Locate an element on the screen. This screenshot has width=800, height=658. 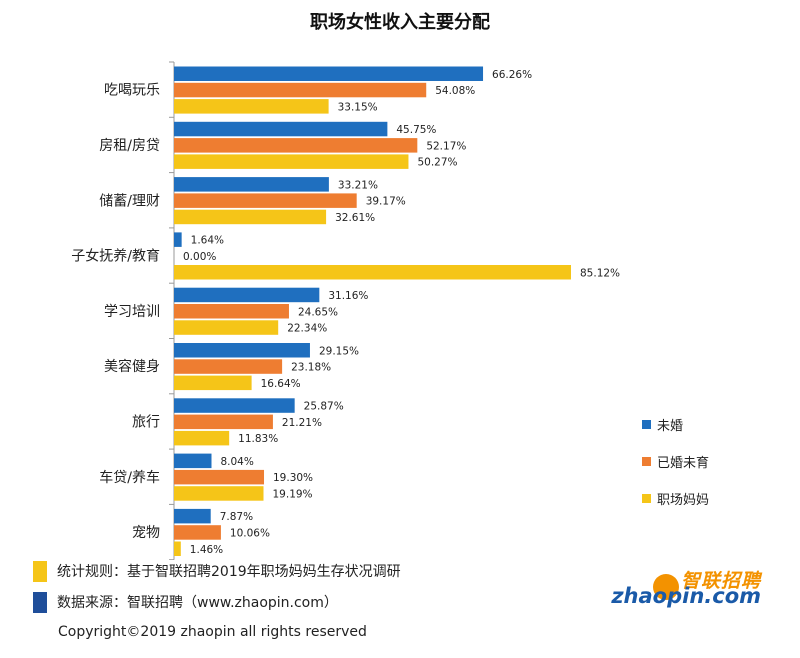
data-label: 1.46% is located at coordinates (206, 550).